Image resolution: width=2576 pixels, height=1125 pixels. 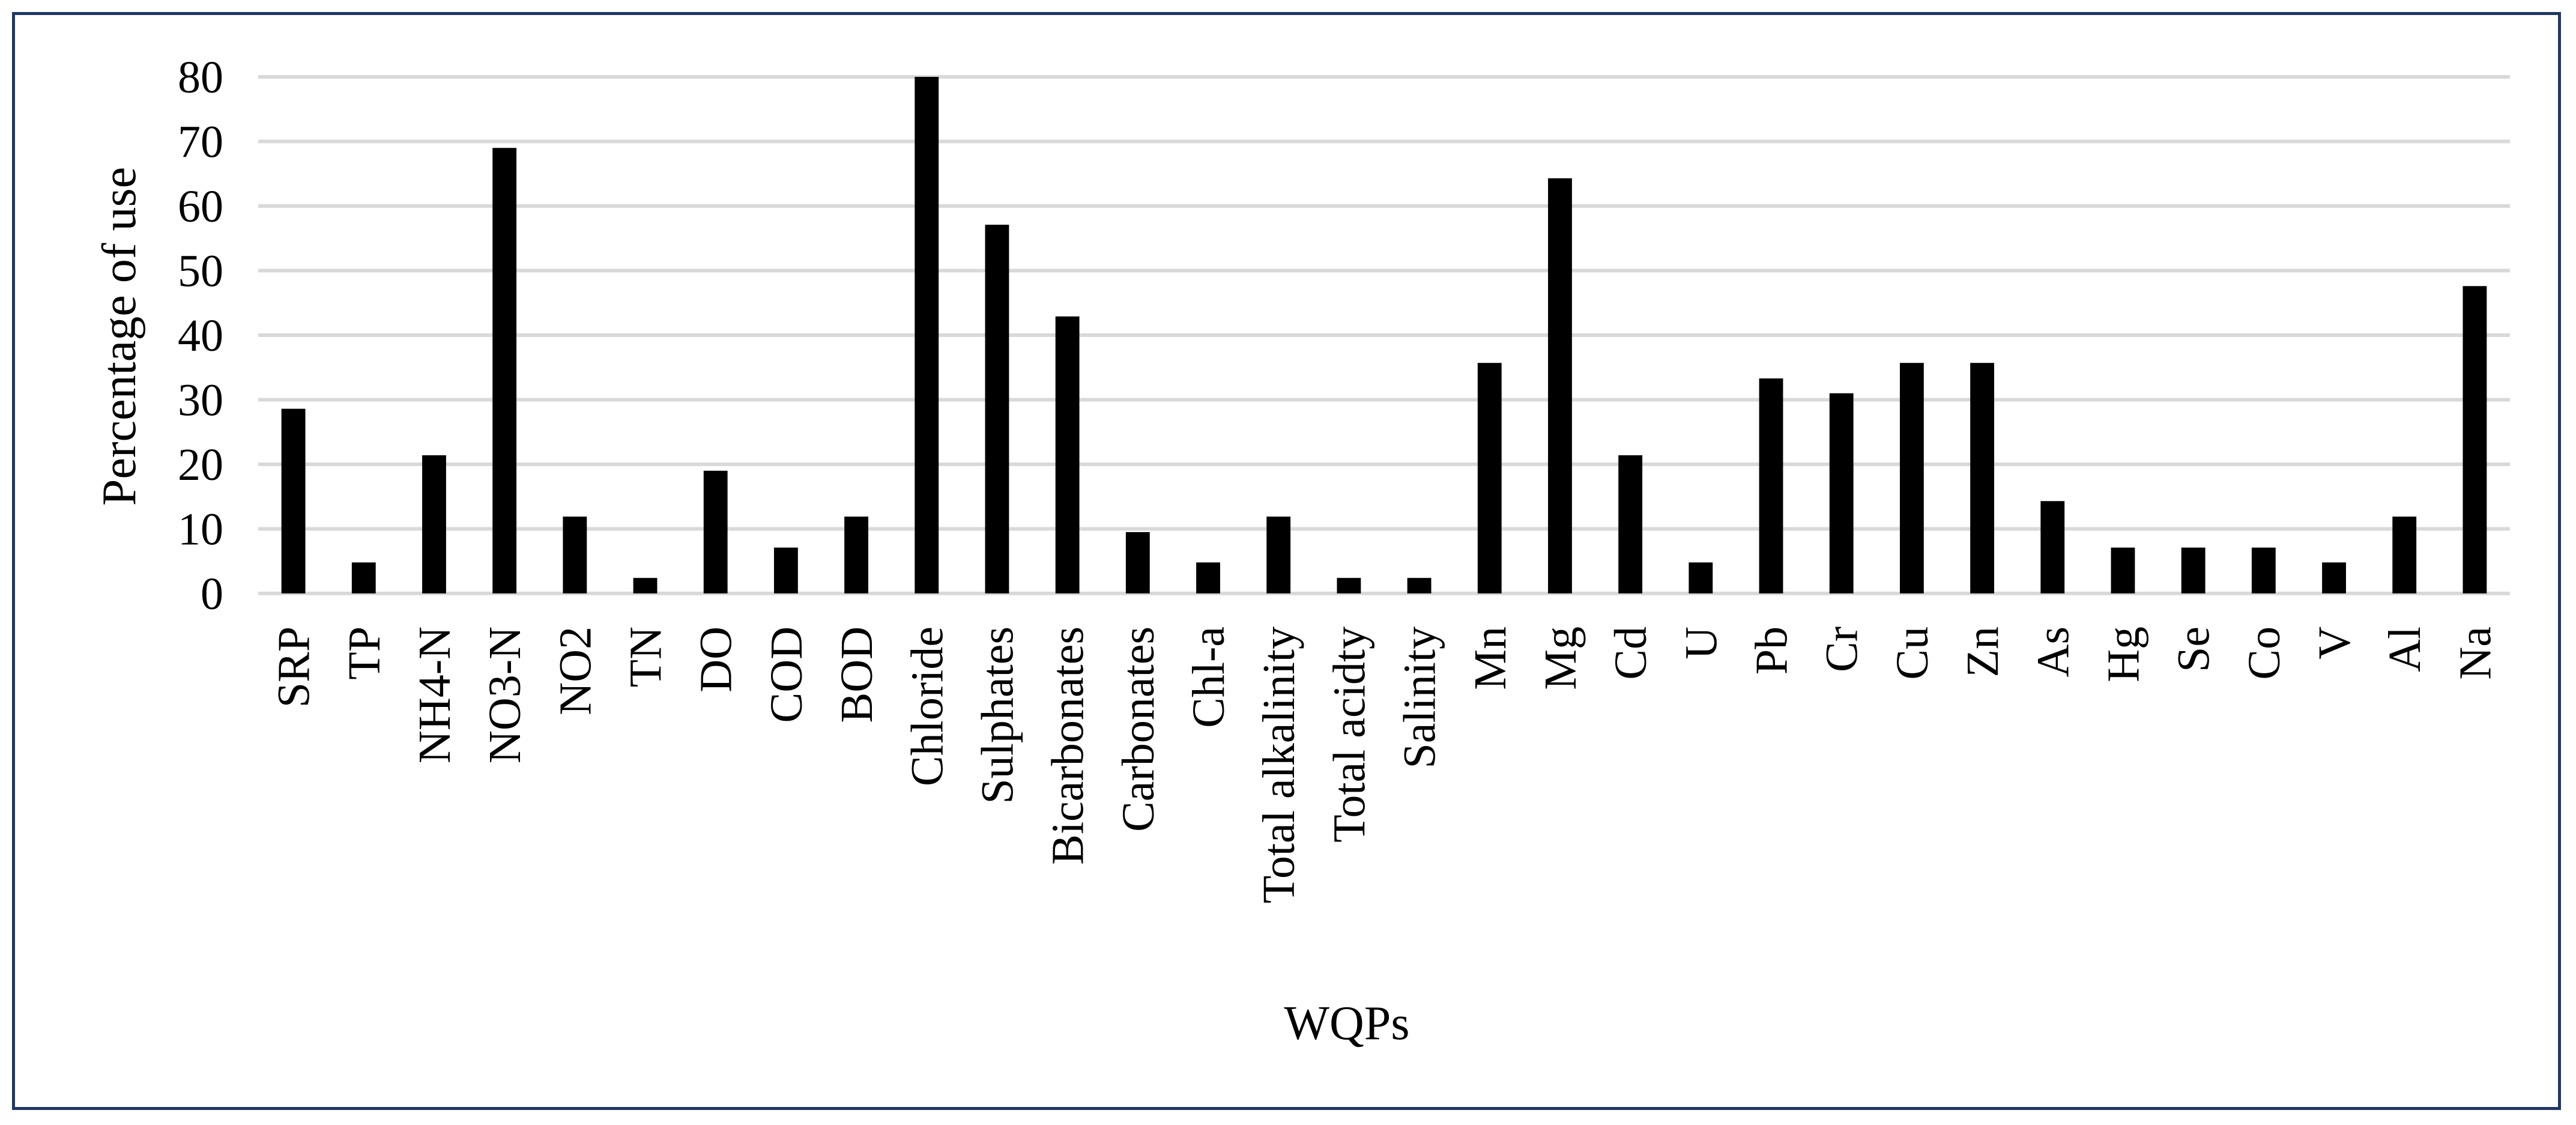 What do you see at coordinates (2334, 643) in the screenshot?
I see `x-category-label: V` at bounding box center [2334, 643].